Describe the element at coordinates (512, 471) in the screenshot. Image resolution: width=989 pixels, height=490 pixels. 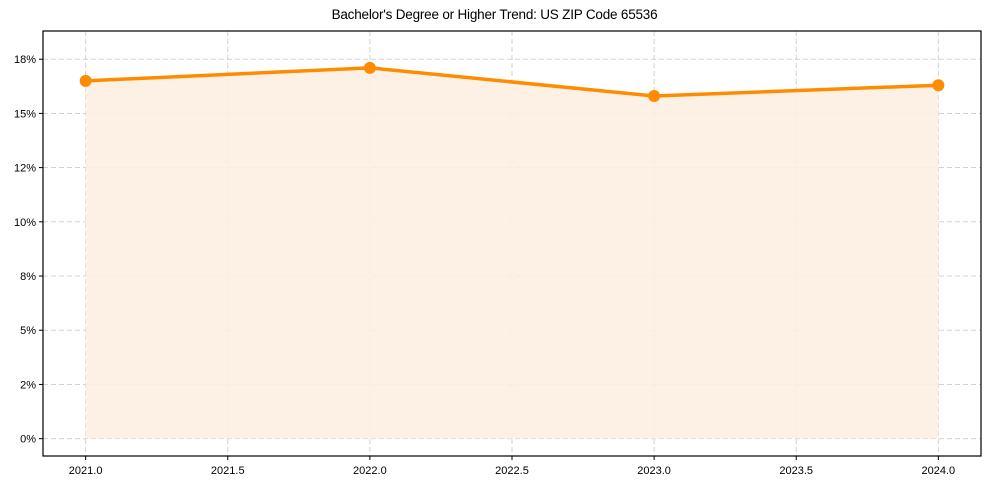
I see `x-tick-label: 2022.5` at that location.